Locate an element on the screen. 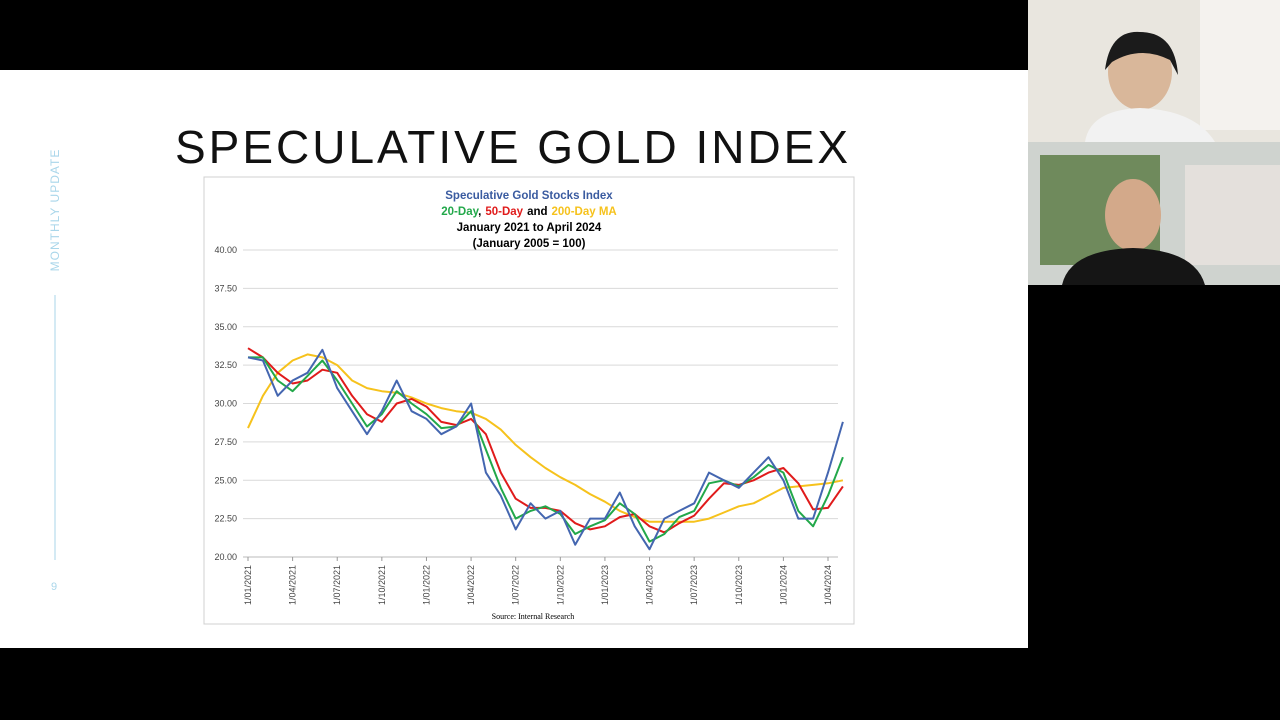  y-tick-label: 27.50 is located at coordinates (225, 442).